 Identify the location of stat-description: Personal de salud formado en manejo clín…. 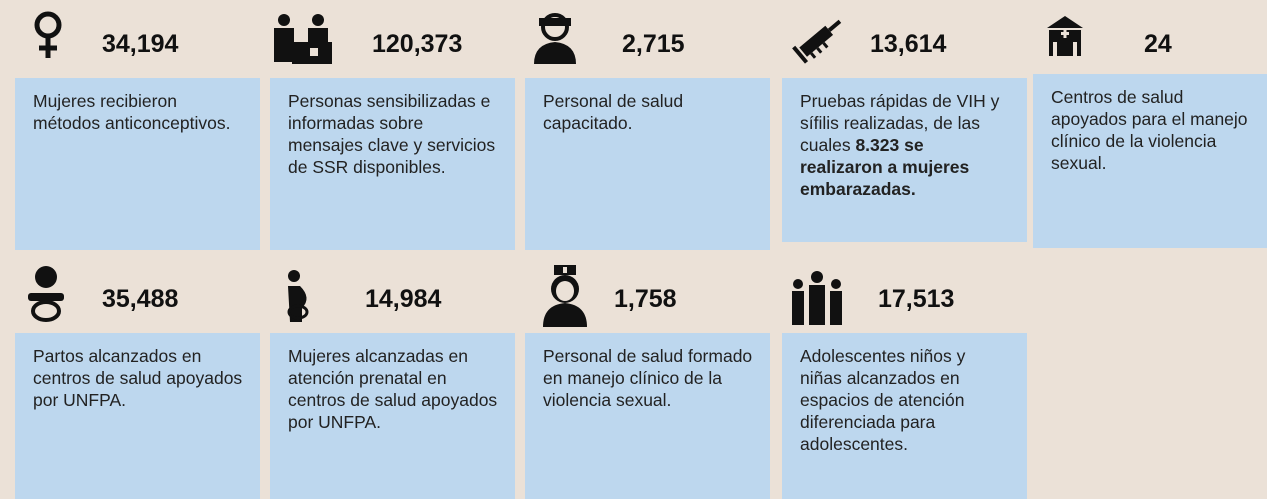
(648, 378).